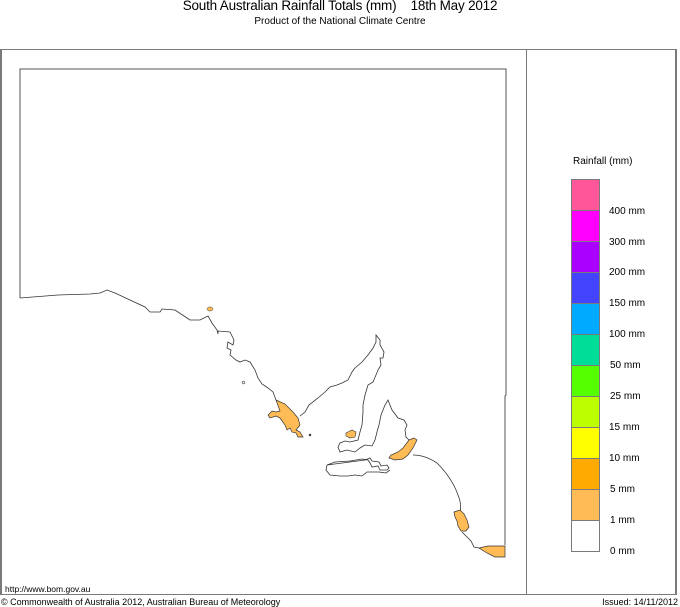  Describe the element at coordinates (48, 589) in the screenshot. I see `bom-url-link: http://www.bom.gov.au` at that location.